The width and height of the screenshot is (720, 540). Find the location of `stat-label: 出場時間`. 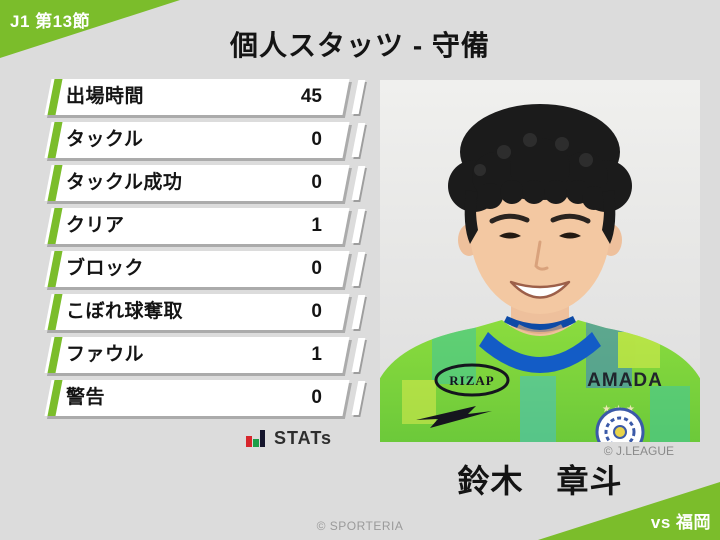

stat-label: 出場時間 is located at coordinates (105, 96).